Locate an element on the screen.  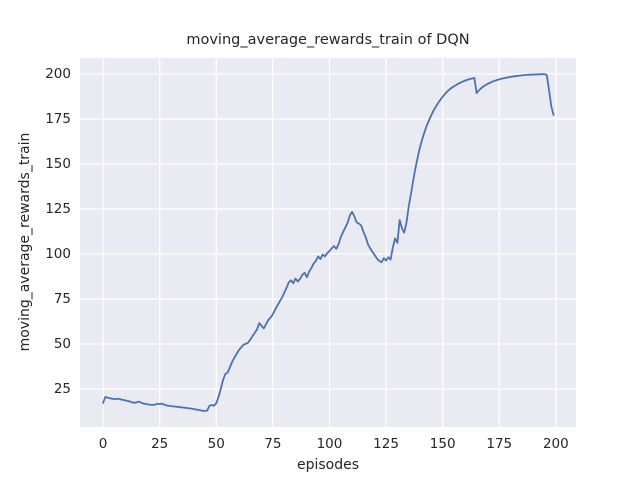
x-tick-label: 75 is located at coordinates (273, 444).